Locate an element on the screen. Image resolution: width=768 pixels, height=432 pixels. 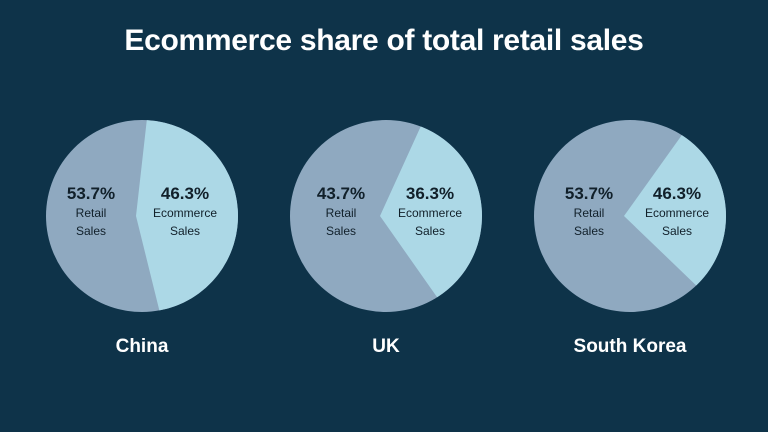
pie-label-uk: UK is located at coordinates (386, 346).